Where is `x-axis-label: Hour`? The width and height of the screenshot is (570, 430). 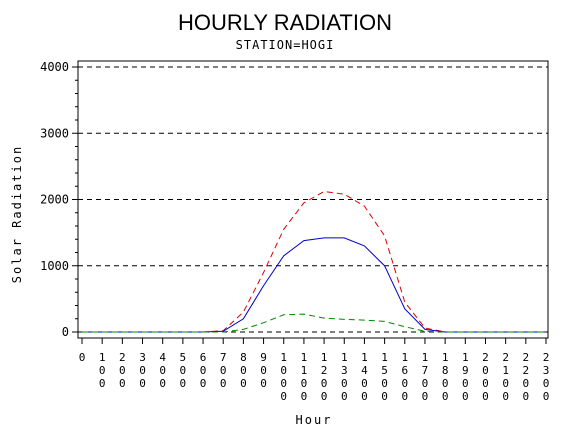 x-axis-label: Hour is located at coordinates (314, 420).